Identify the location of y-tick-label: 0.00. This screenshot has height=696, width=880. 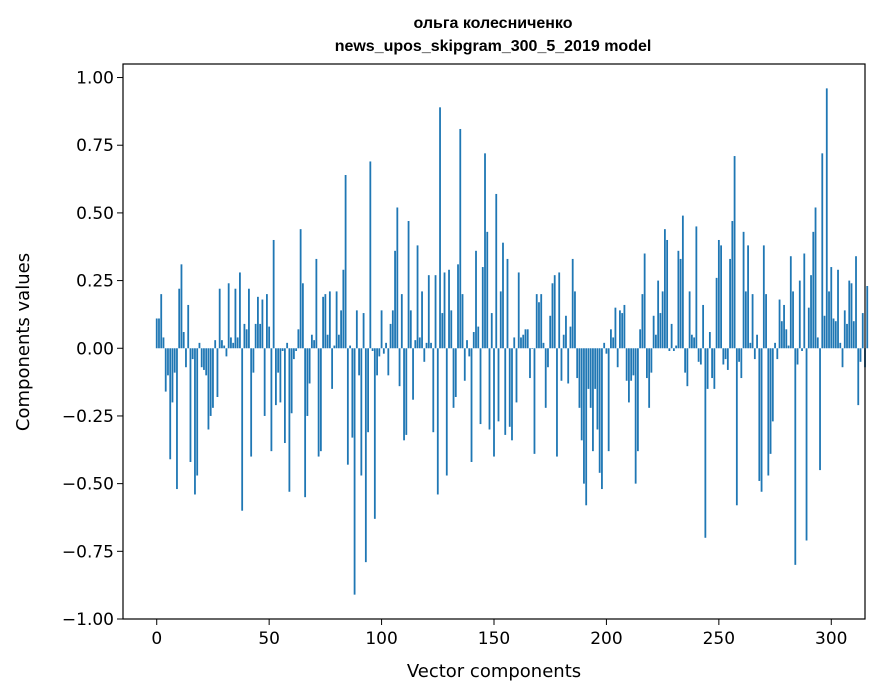
(95, 349).